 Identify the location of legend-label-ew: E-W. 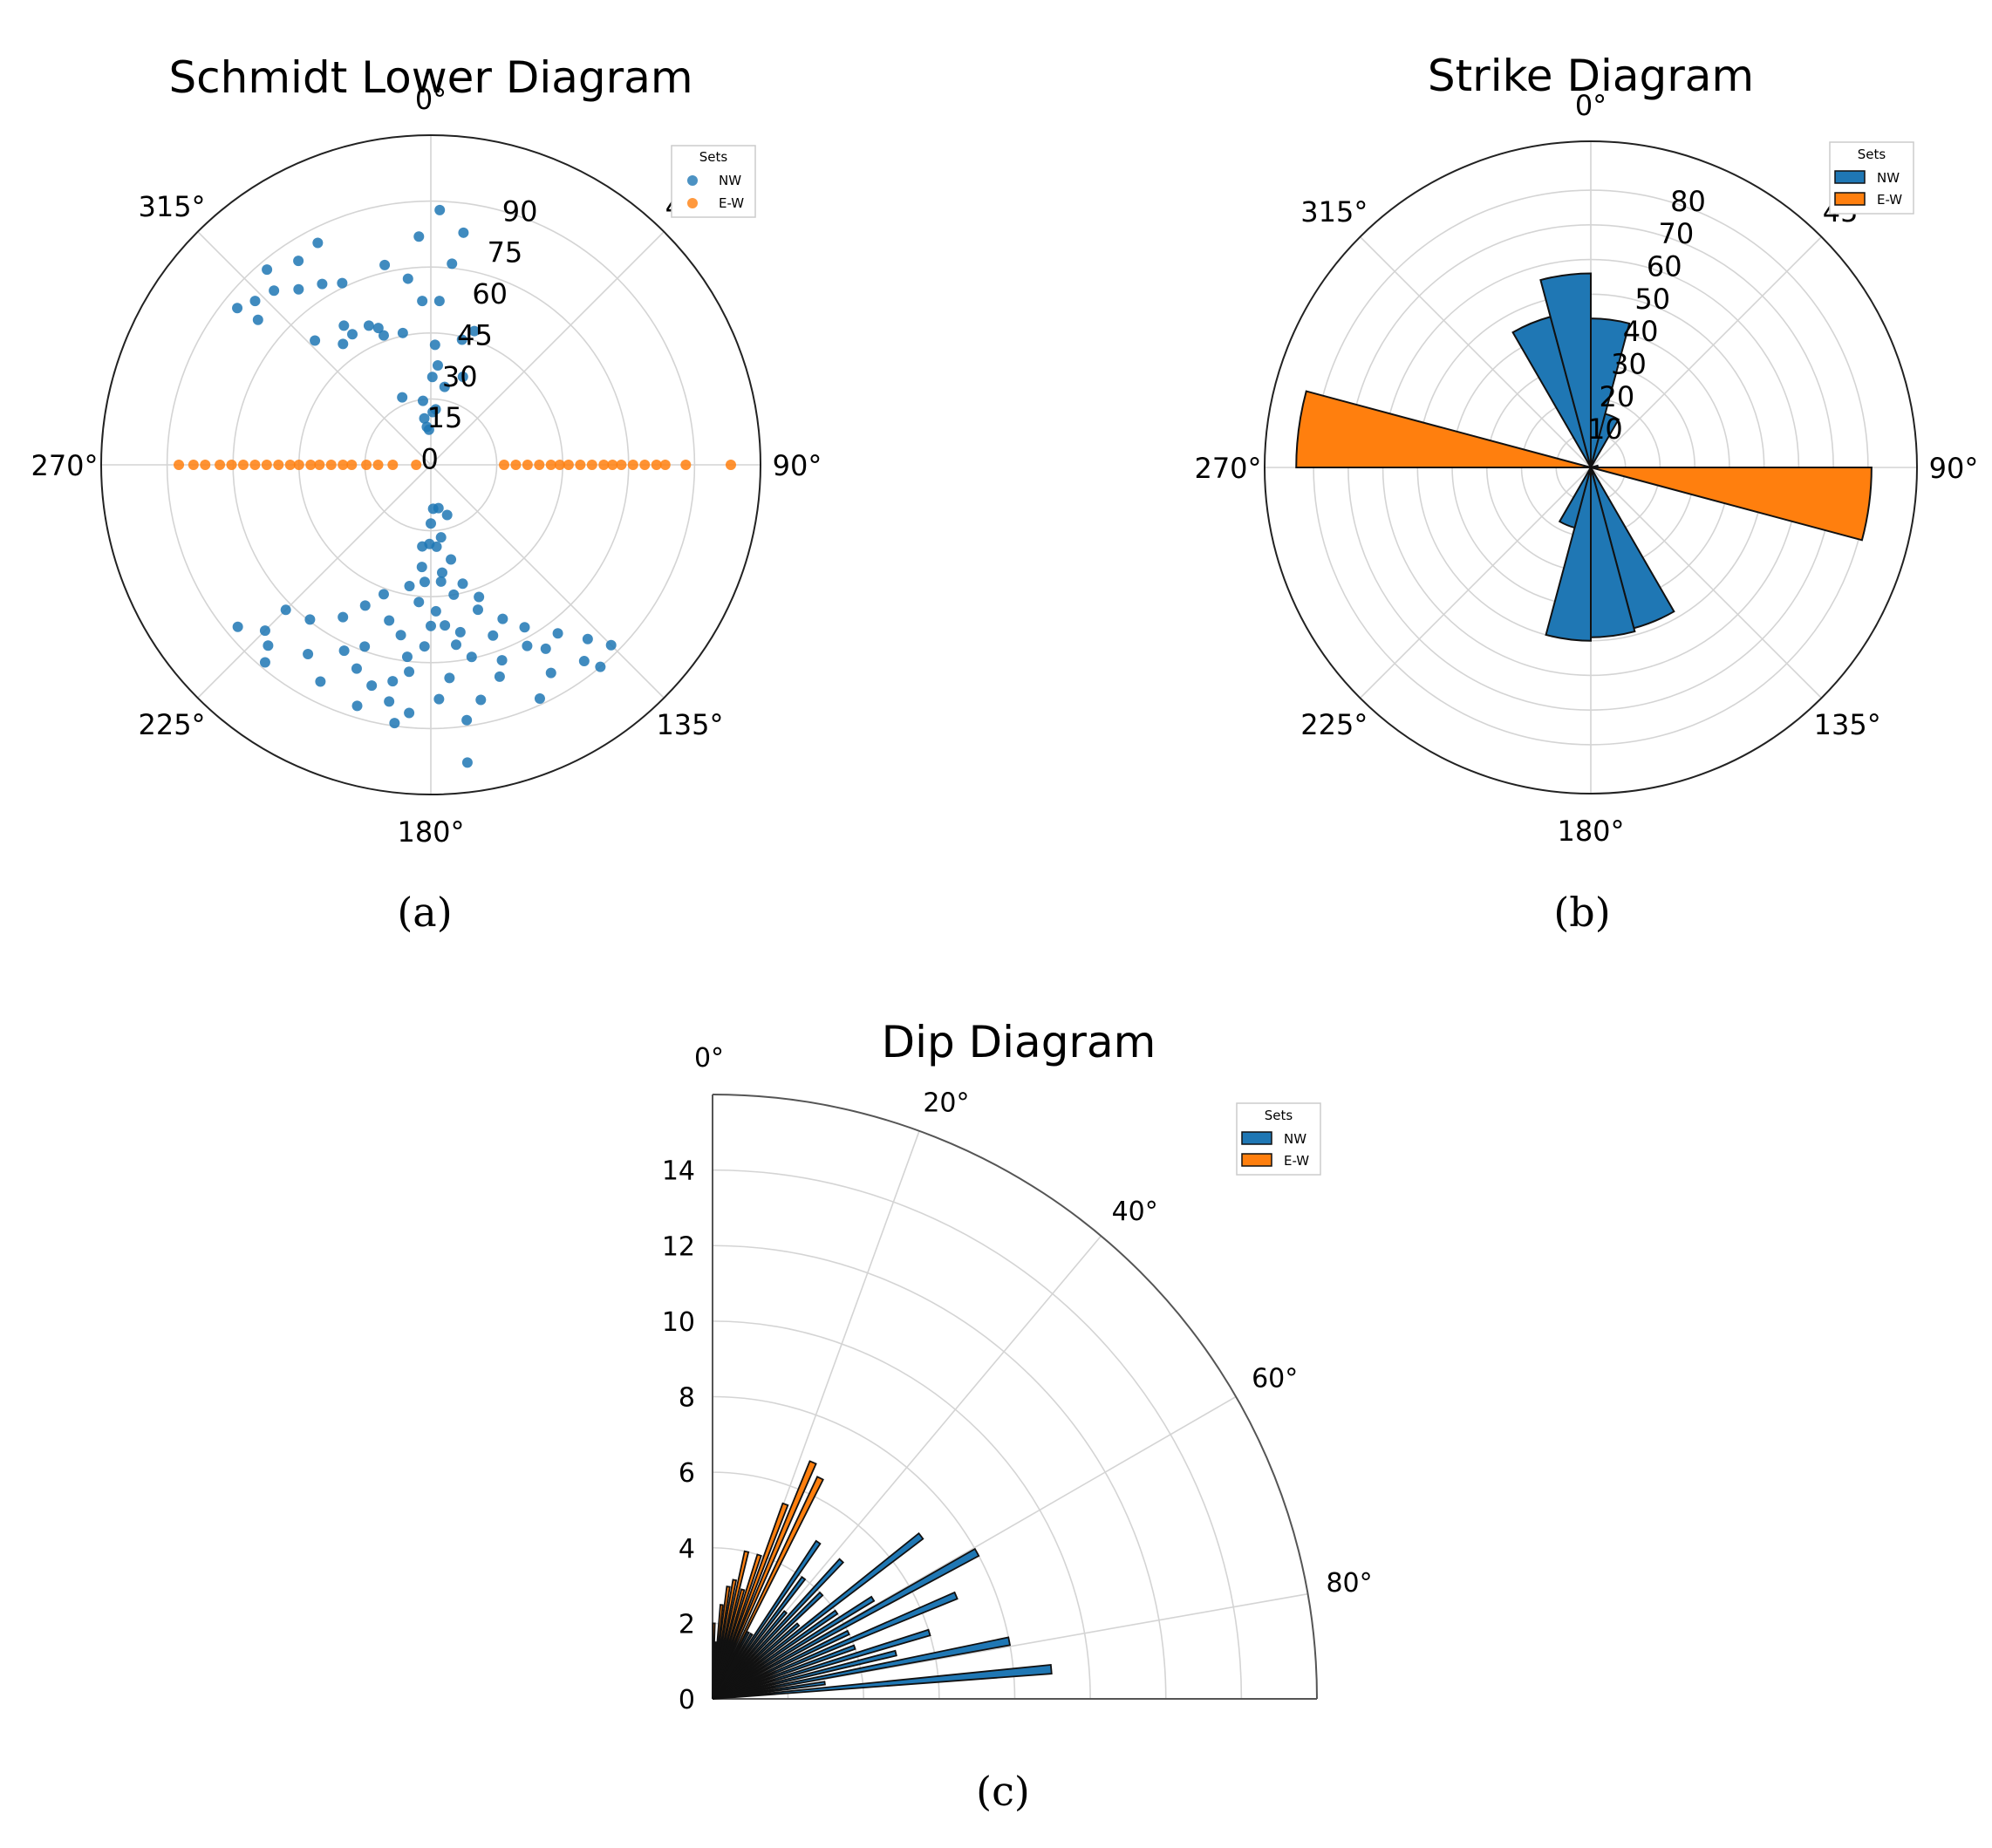
(731, 203).